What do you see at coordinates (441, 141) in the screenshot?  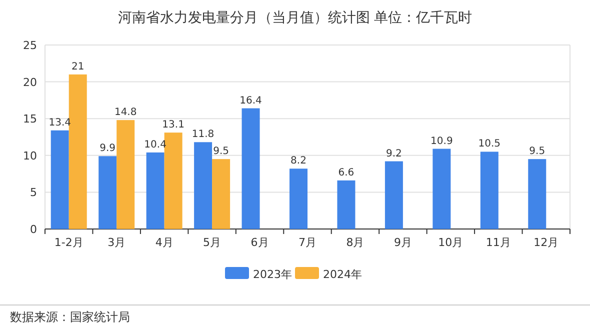 I see `data-label: 10.9` at bounding box center [441, 141].